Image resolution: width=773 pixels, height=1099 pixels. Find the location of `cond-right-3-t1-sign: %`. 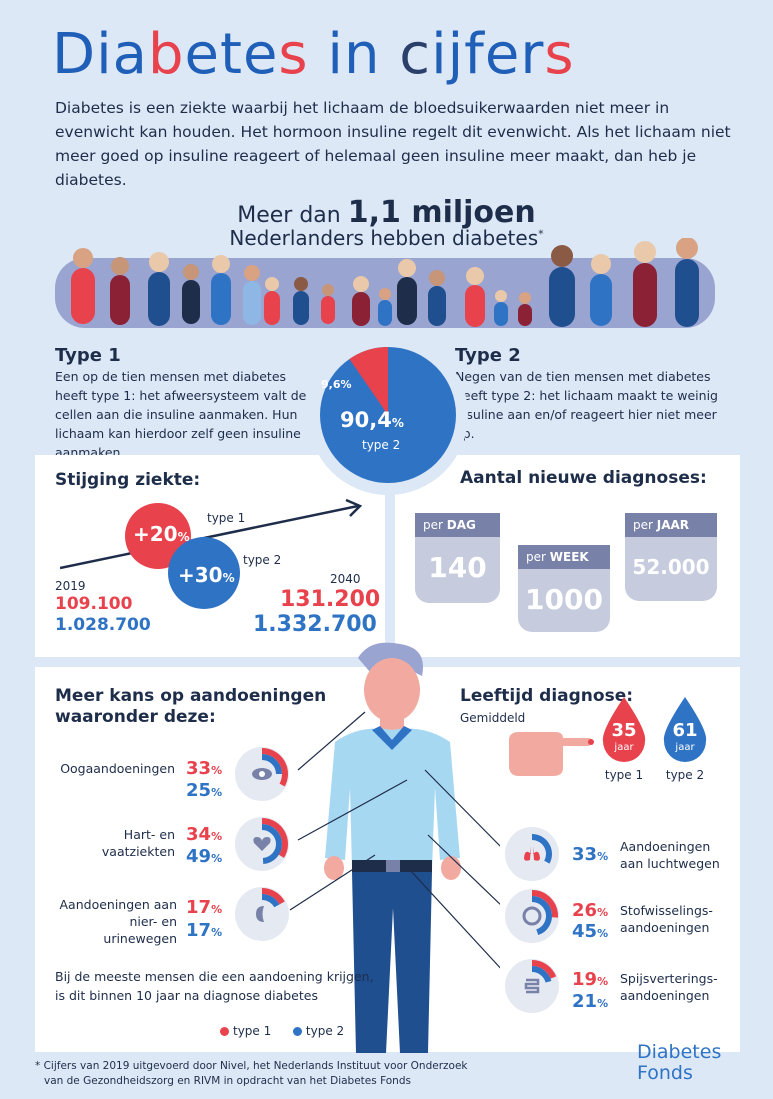

cond-right-3-t1-sign: % is located at coordinates (603, 981).